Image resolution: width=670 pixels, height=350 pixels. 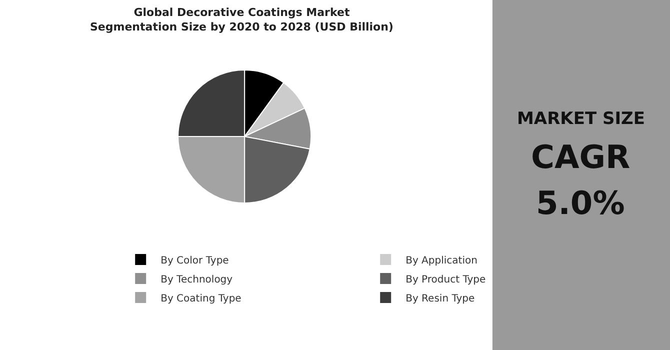 I want to click on legend-label: By Resin Type, so click(x=440, y=298).